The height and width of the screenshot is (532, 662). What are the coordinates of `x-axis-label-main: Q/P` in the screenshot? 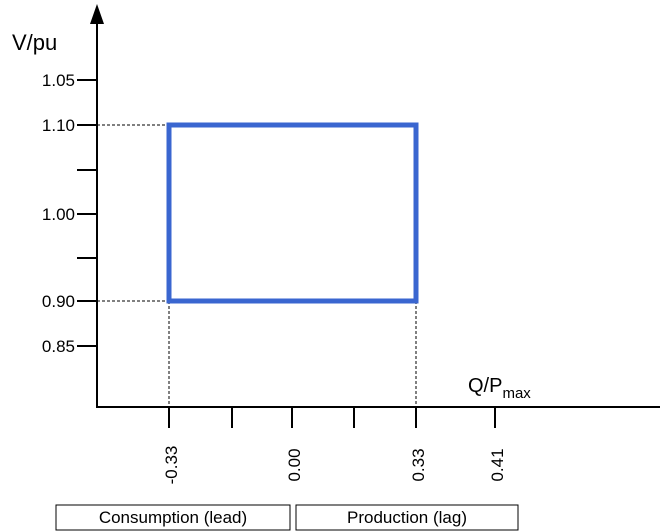 It's located at (485, 386).